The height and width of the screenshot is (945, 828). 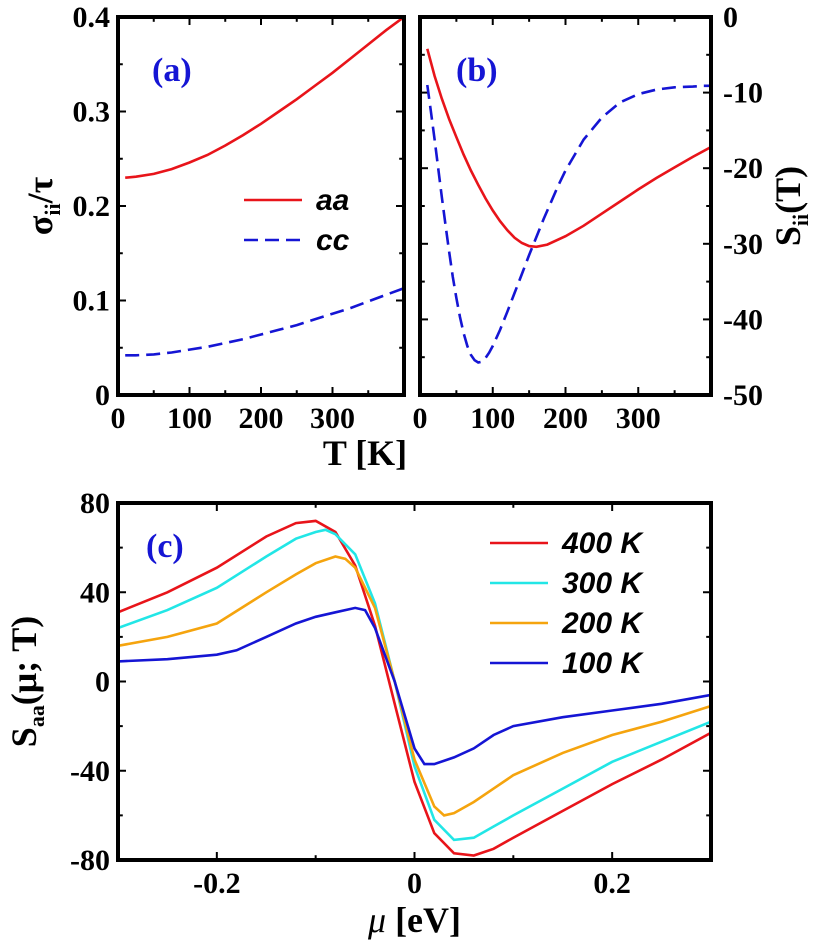 What do you see at coordinates (42, 205) in the screenshot?
I see `y-axis-title: σii/τ` at bounding box center [42, 205].